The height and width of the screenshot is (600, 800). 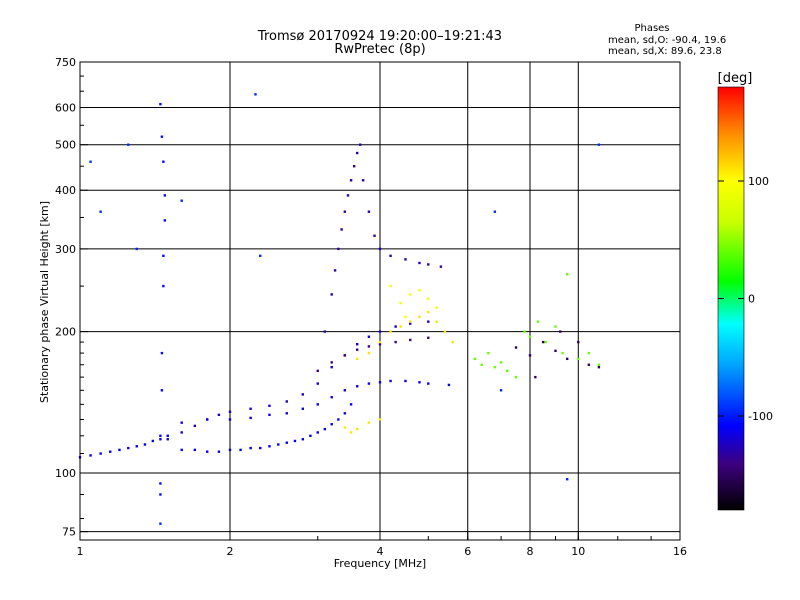 I want to click on y-tick-label: 600, so click(x=65, y=108).